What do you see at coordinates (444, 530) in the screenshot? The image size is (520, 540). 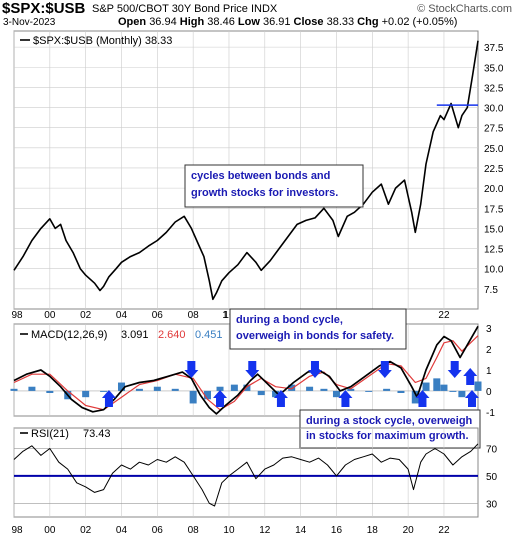 I see `rsi-x-tick-label: 22` at bounding box center [444, 530].